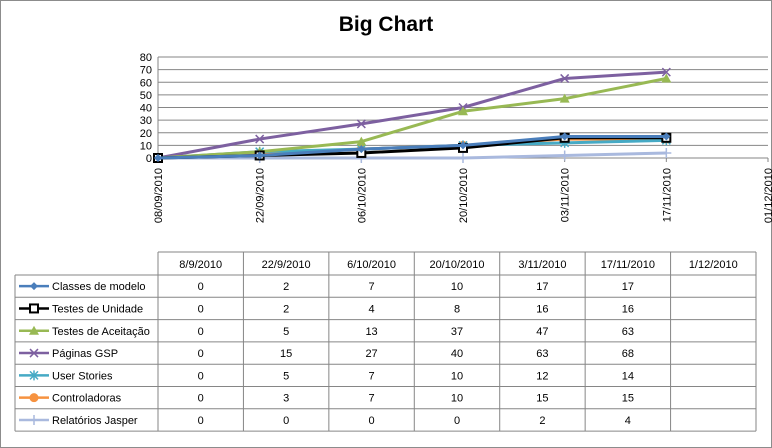  I want to click on table-row: Classes de modelo 0 2 7 10 17 17, so click(326, 287).